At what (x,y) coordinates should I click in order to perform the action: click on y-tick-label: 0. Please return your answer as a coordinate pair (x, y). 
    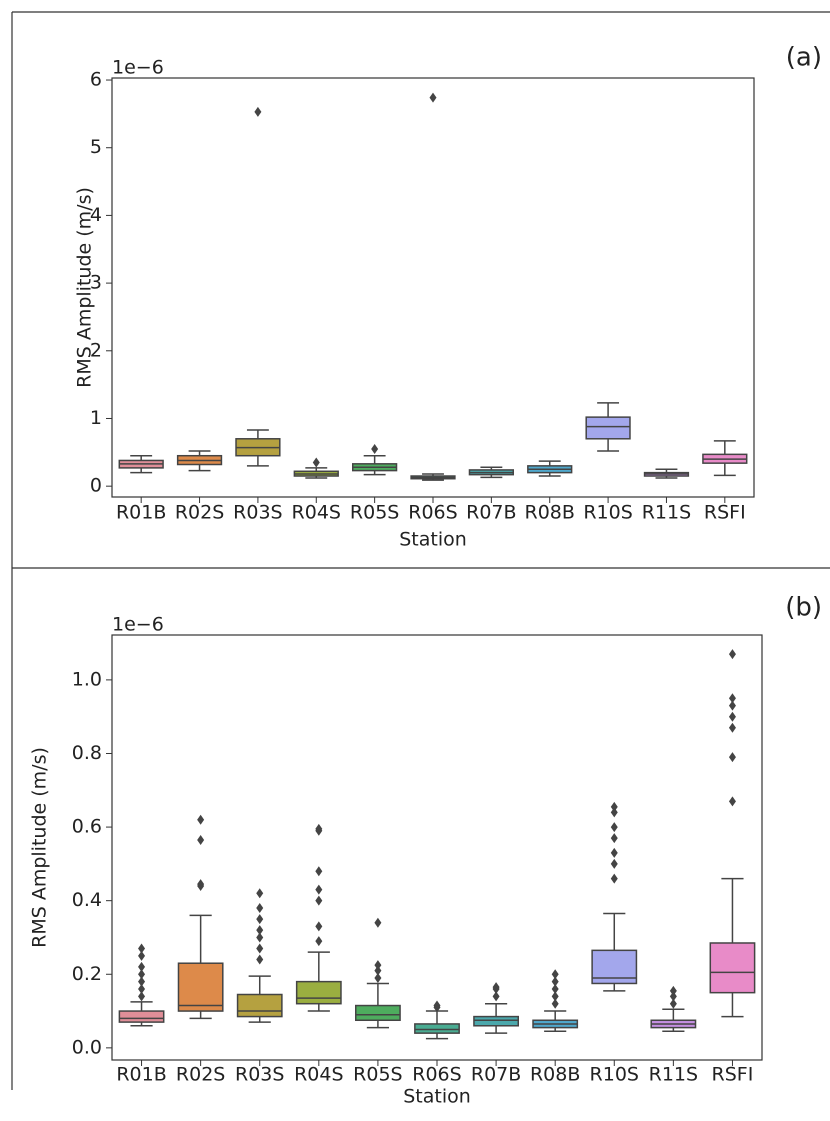
    Looking at the image, I should click on (96, 486).